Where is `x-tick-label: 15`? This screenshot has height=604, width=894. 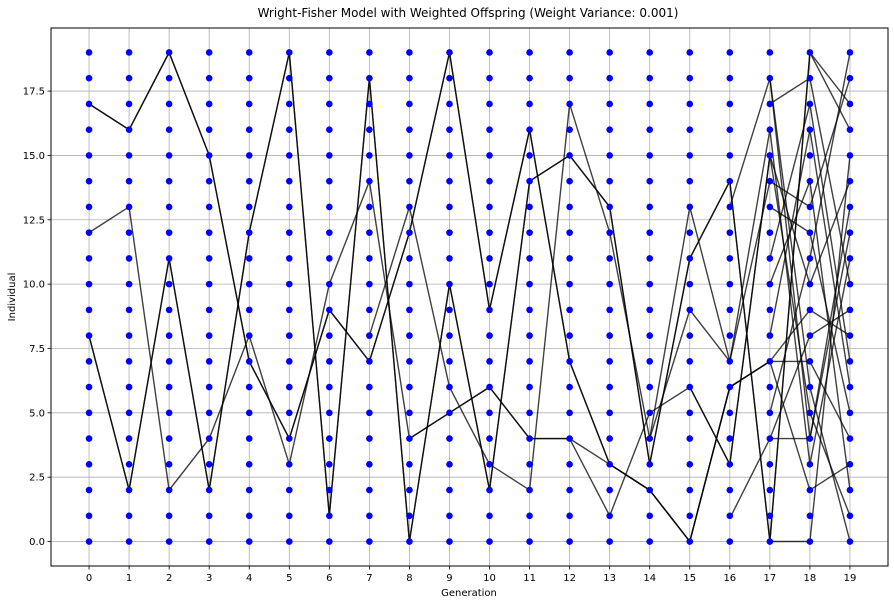
x-tick-label: 15 is located at coordinates (689, 578).